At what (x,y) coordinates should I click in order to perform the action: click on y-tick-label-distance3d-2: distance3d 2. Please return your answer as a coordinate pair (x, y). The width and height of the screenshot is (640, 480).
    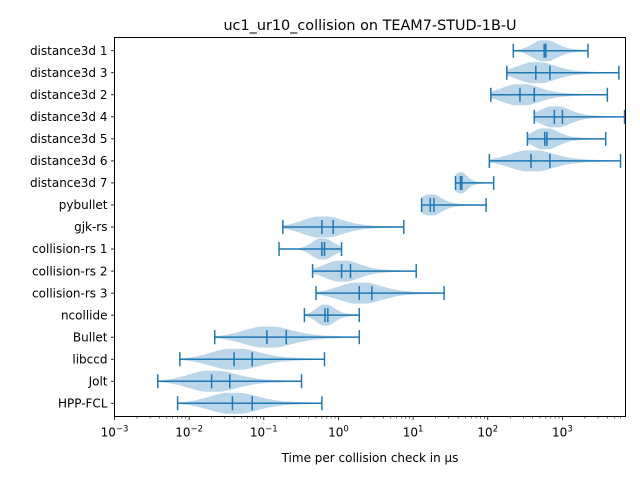
    Looking at the image, I should click on (69, 95).